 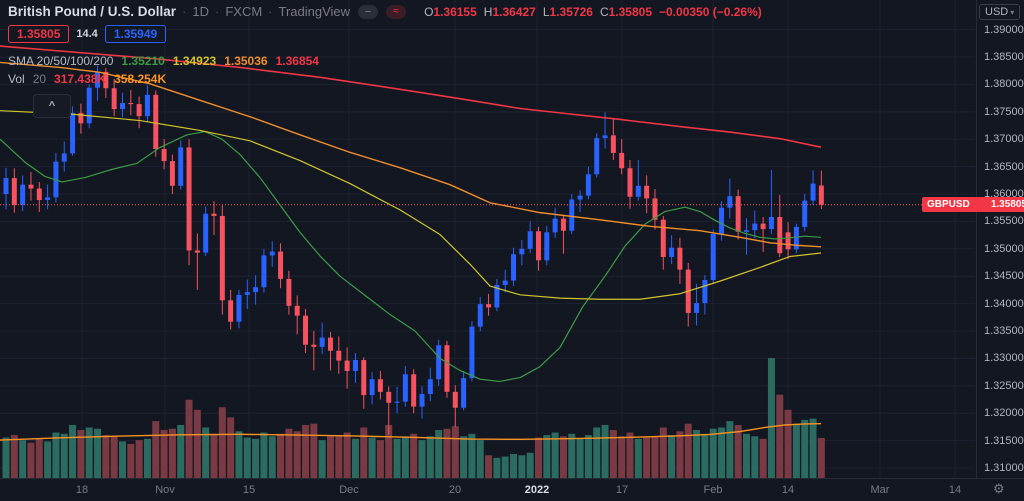 I want to click on buy-price-button: 1.35949, so click(x=135, y=34).